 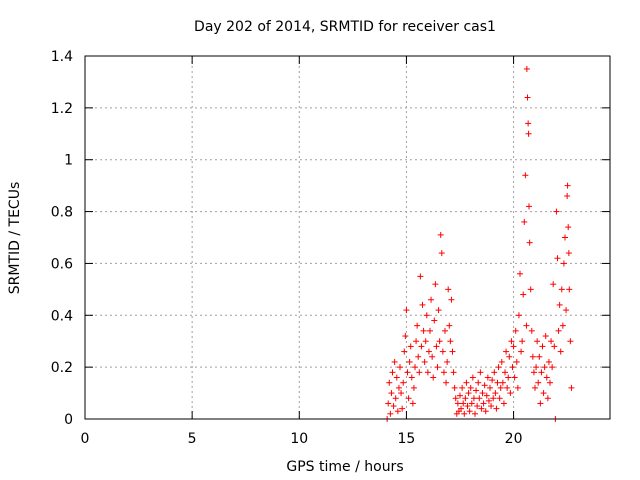 What do you see at coordinates (85, 439) in the screenshot?
I see `x-tick-label-0: 0` at bounding box center [85, 439].